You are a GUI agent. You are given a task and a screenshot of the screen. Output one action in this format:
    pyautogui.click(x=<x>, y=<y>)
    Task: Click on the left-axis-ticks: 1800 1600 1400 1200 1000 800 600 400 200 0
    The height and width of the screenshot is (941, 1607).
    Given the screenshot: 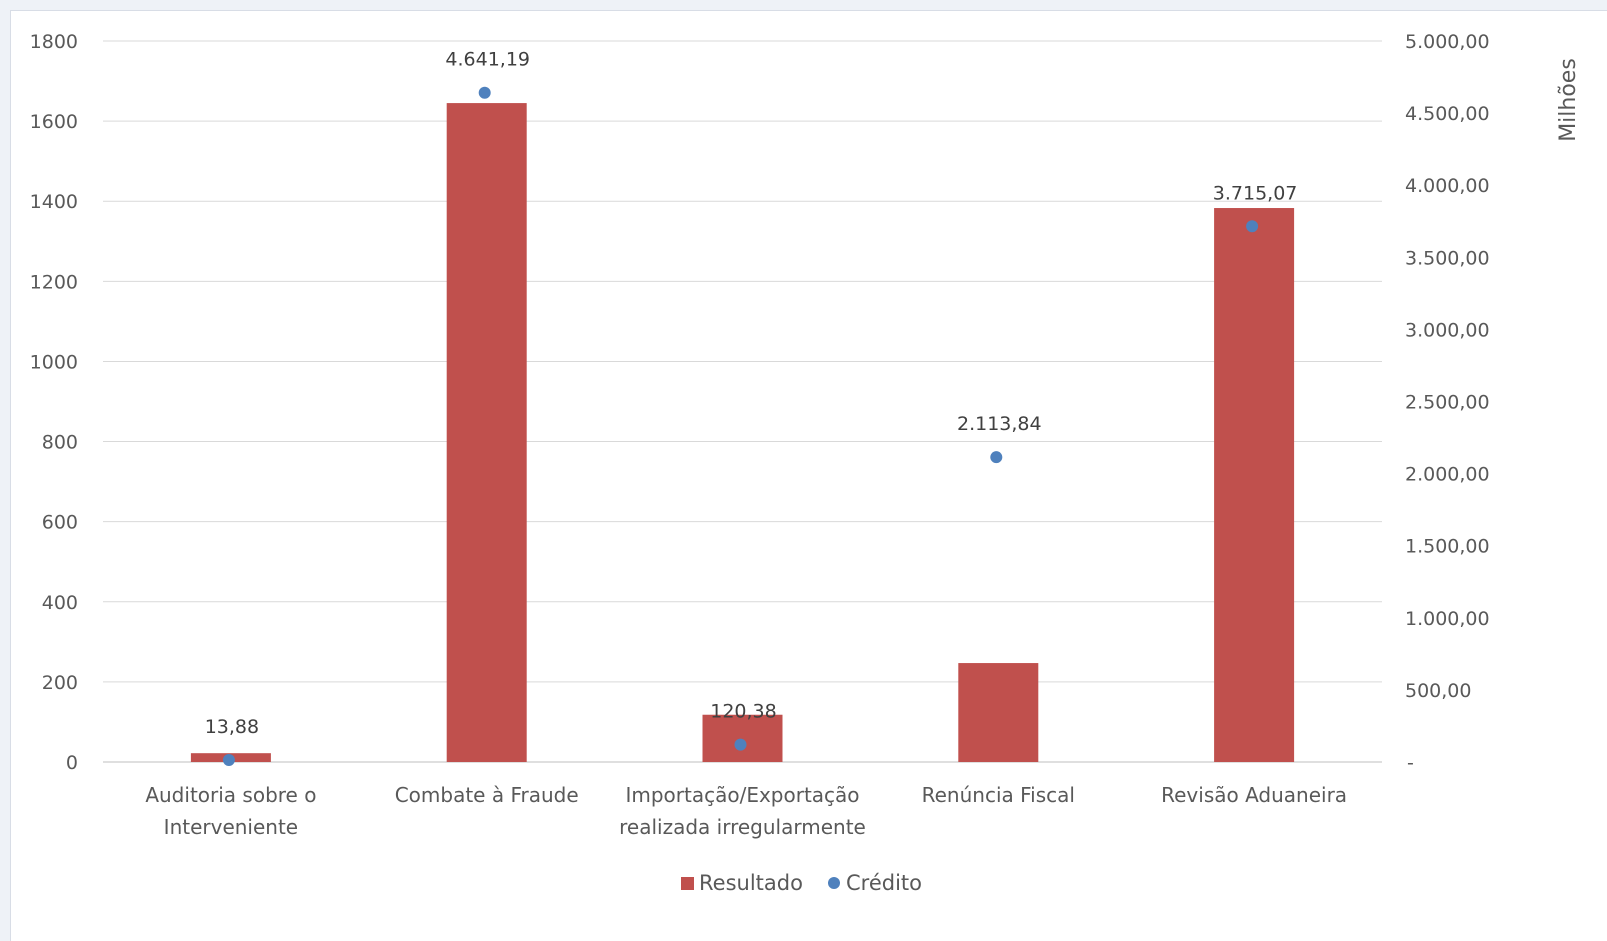 What is the action you would take?
    pyautogui.click(x=54, y=402)
    